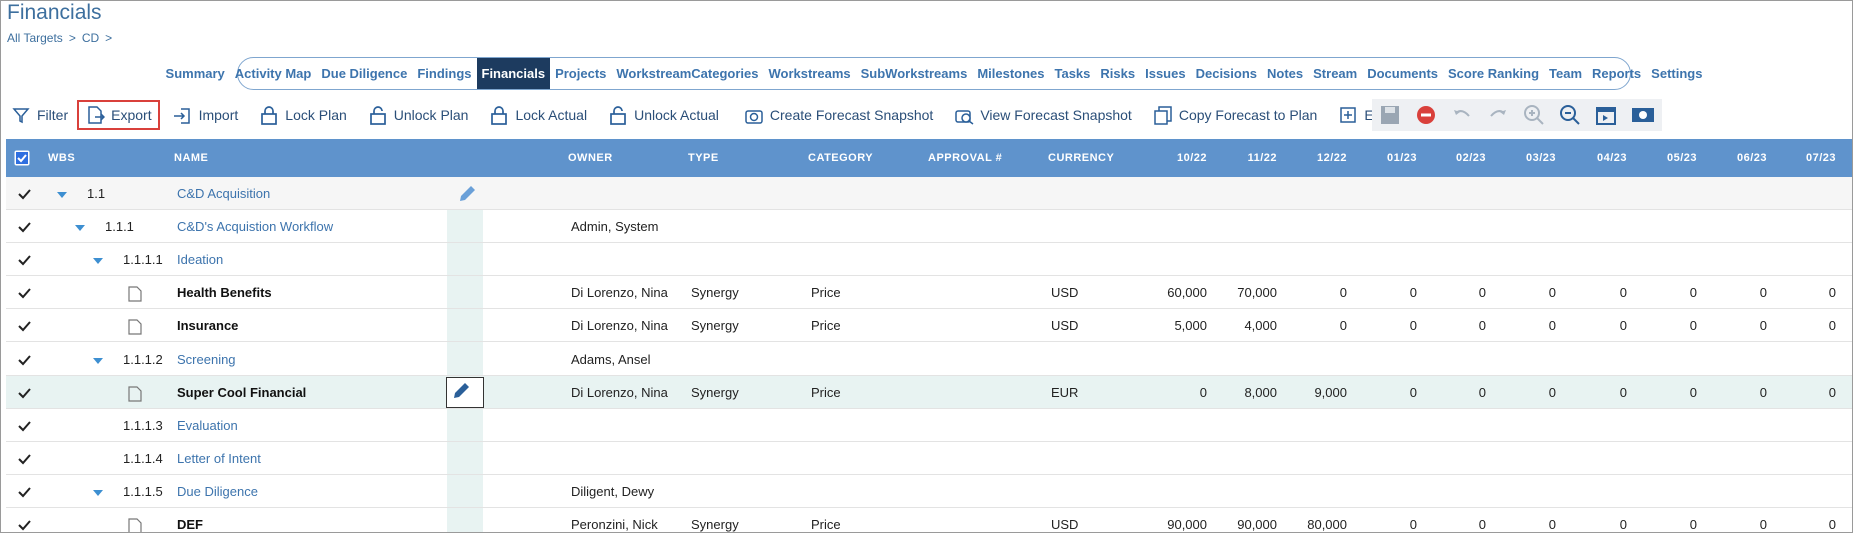 The height and width of the screenshot is (533, 1853). What do you see at coordinates (1566, 73) in the screenshot?
I see `tab: Team` at bounding box center [1566, 73].